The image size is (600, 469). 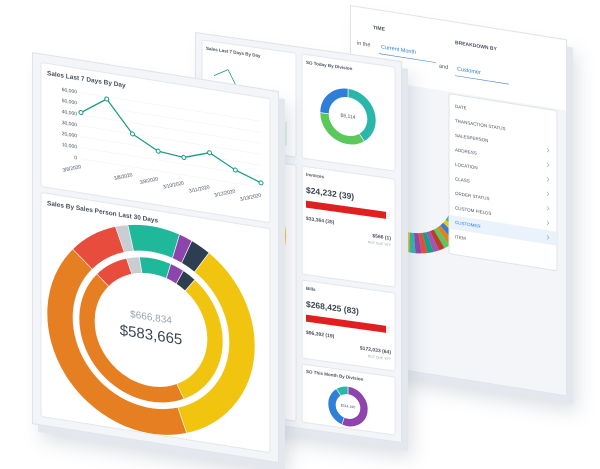 What do you see at coordinates (199, 189) in the screenshot?
I see `x-tick-label: 3/11/2020` at bounding box center [199, 189].